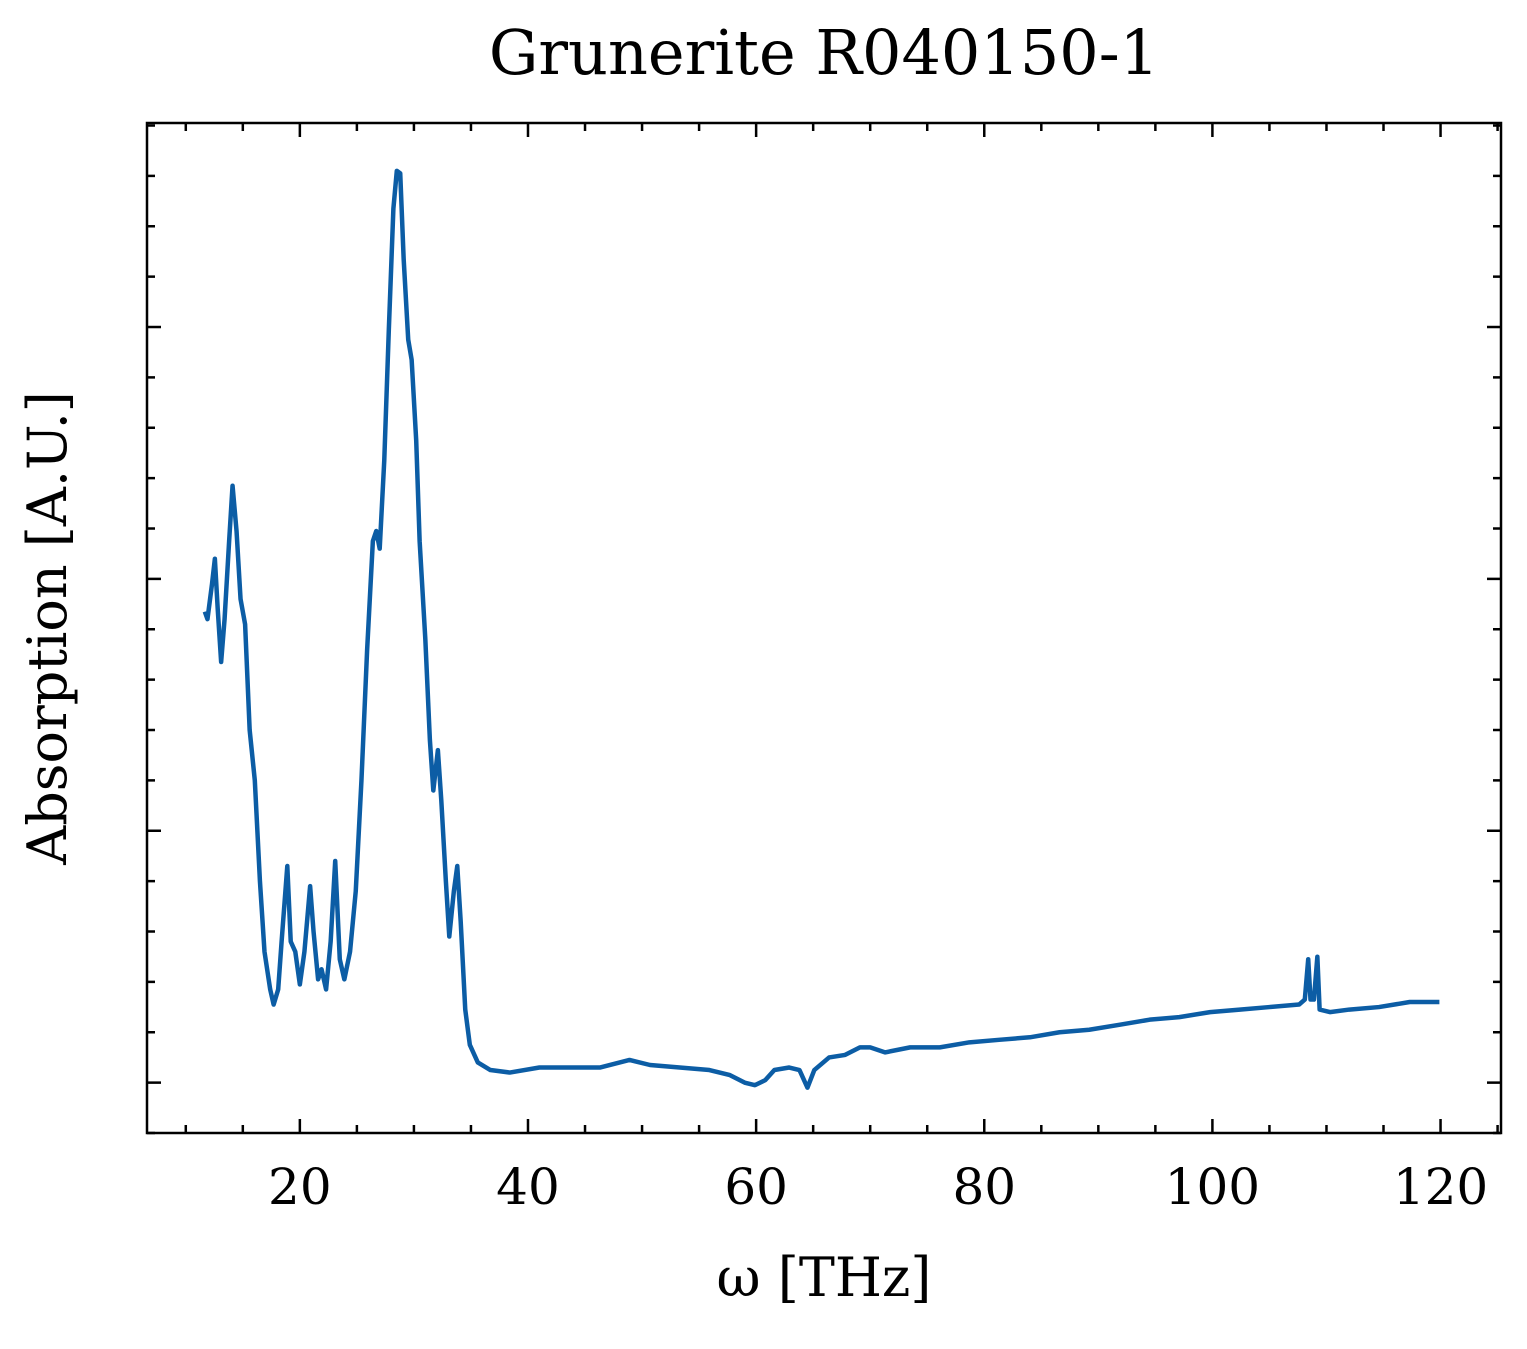  Describe the element at coordinates (47, 628) in the screenshot. I see `y-axis-label: Absorption [A.U.]` at that location.